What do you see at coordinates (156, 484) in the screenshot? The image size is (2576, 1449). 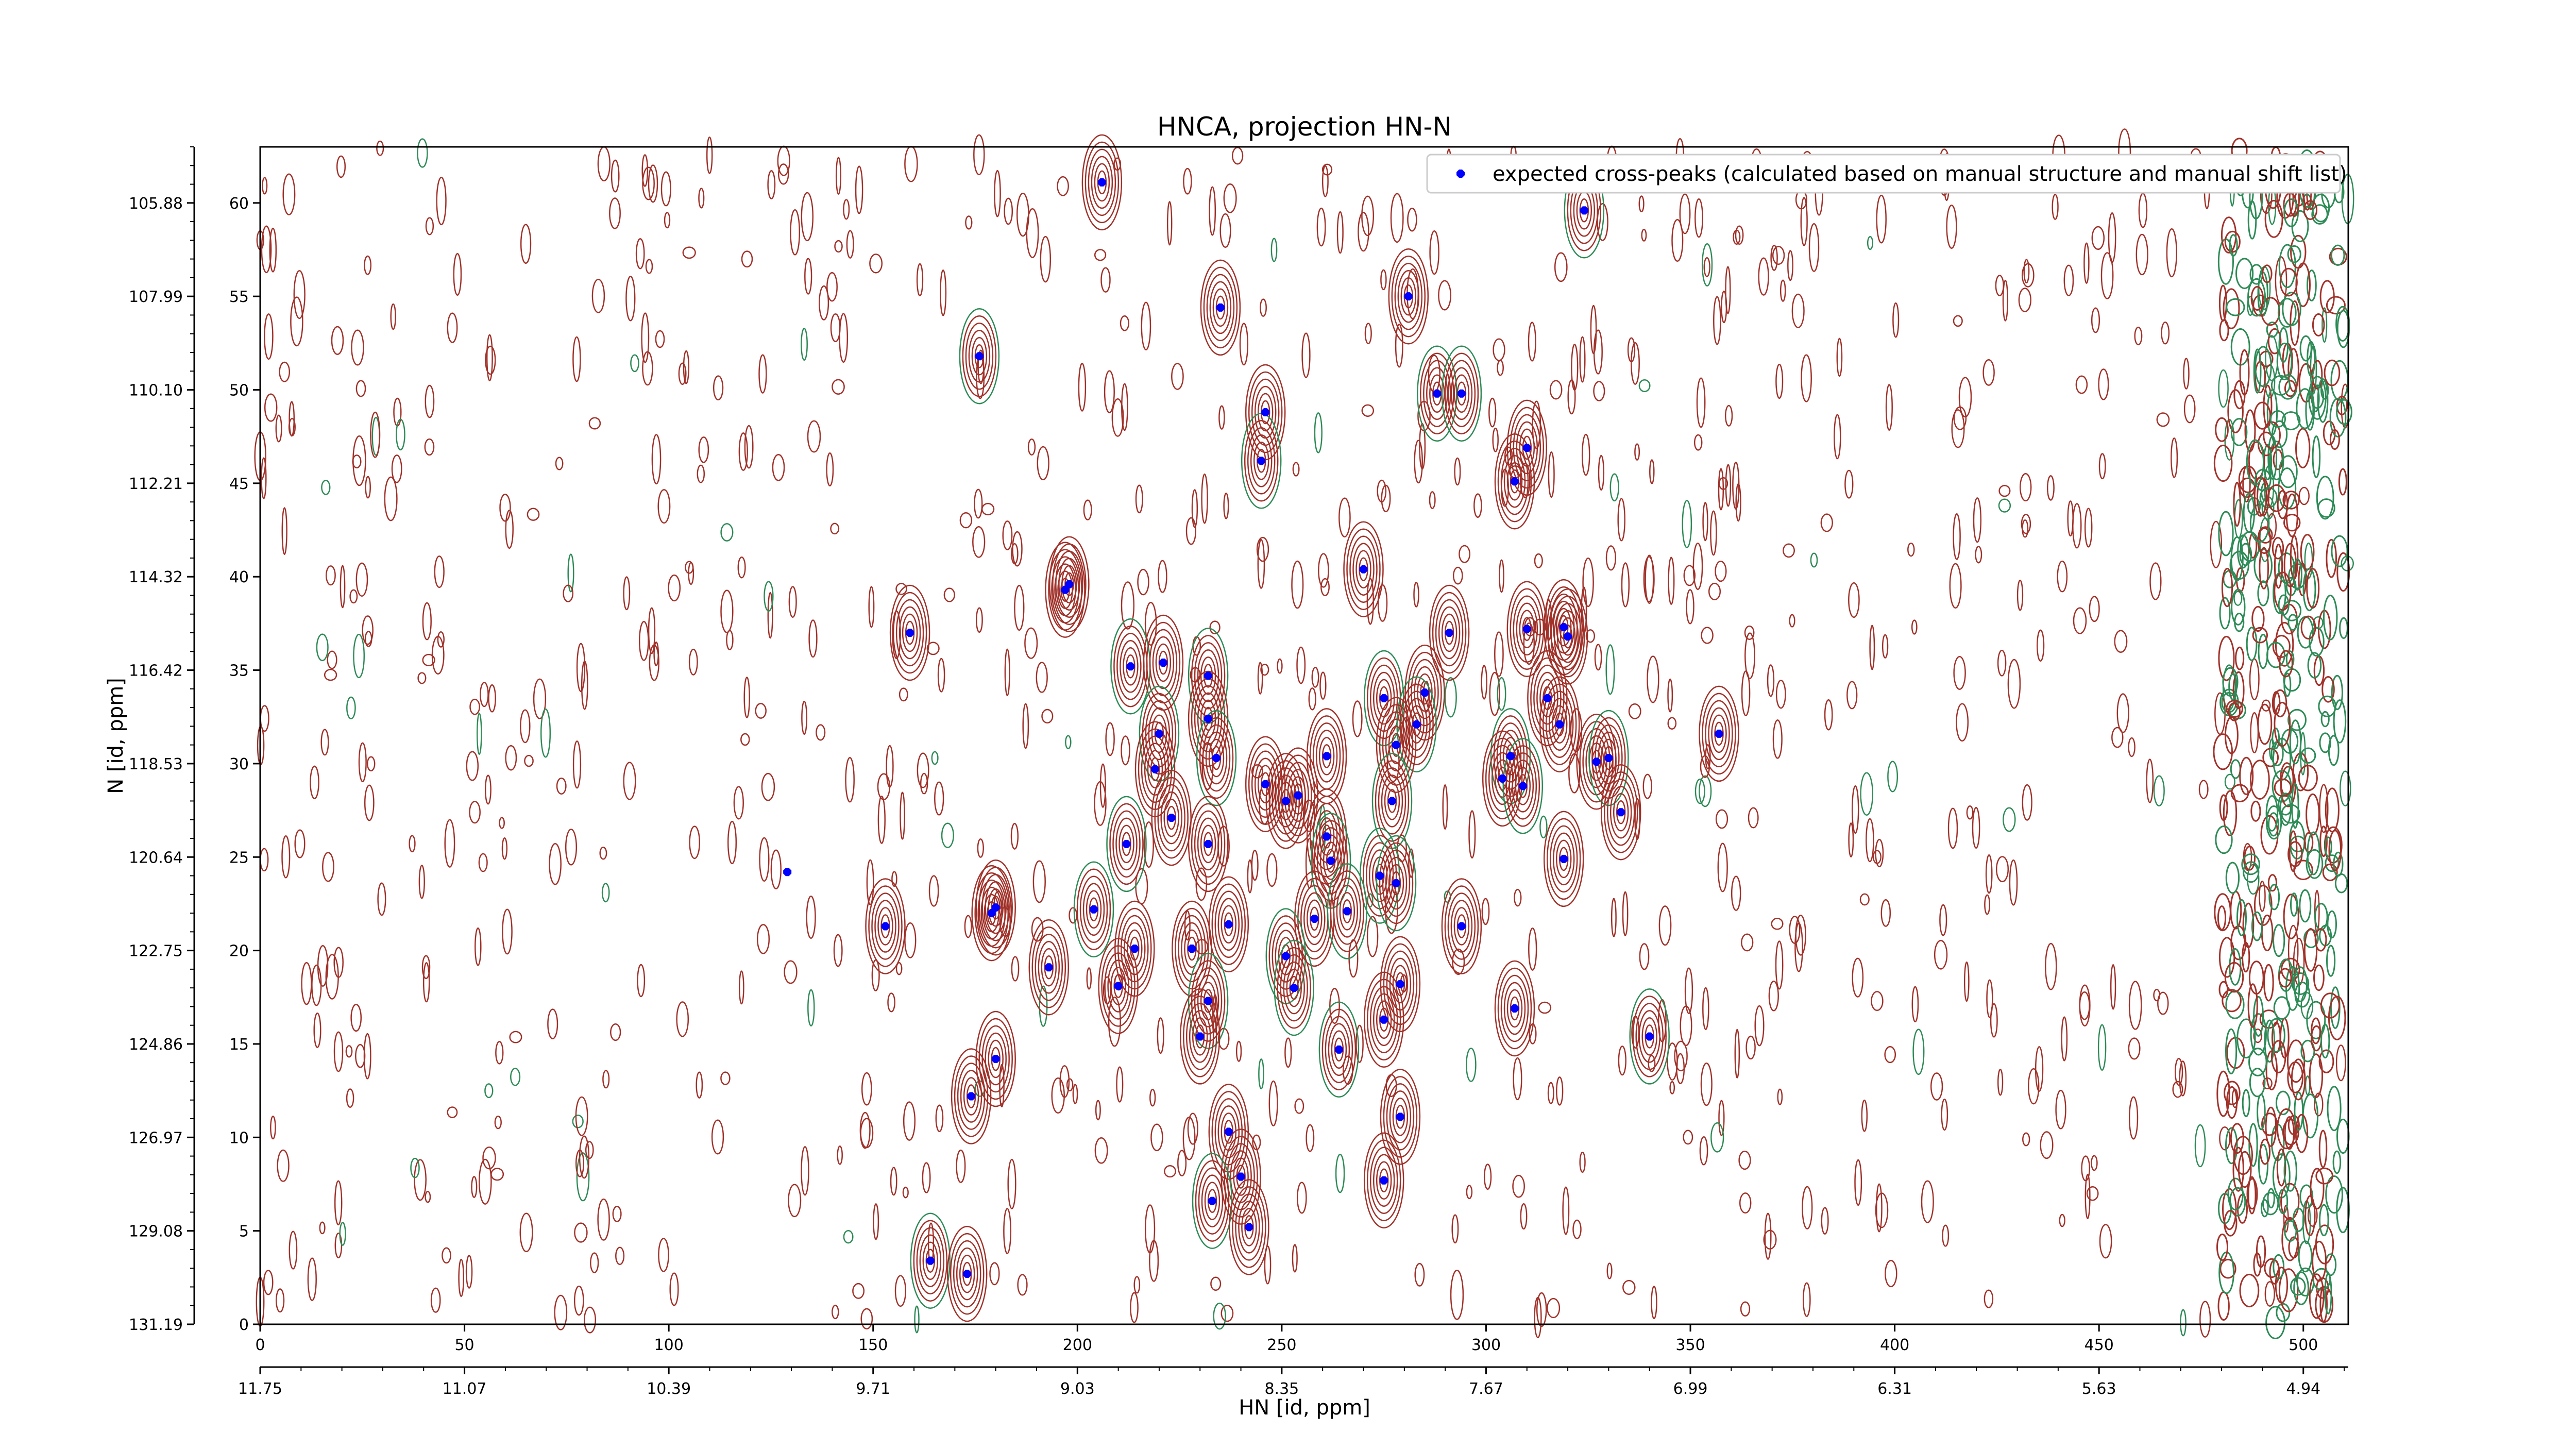 I see `y-ppm-tick-label: 112.21` at bounding box center [156, 484].